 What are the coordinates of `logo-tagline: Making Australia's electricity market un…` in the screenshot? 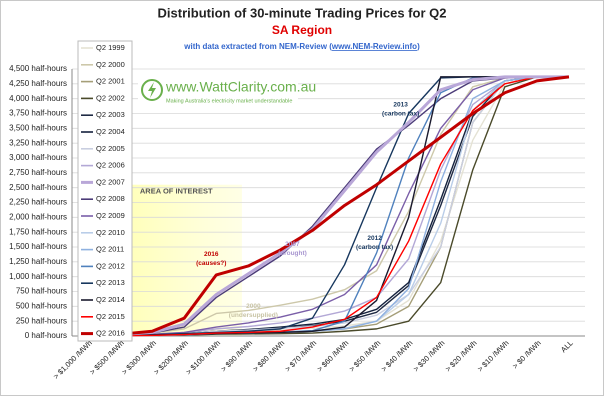 It's located at (229, 101).